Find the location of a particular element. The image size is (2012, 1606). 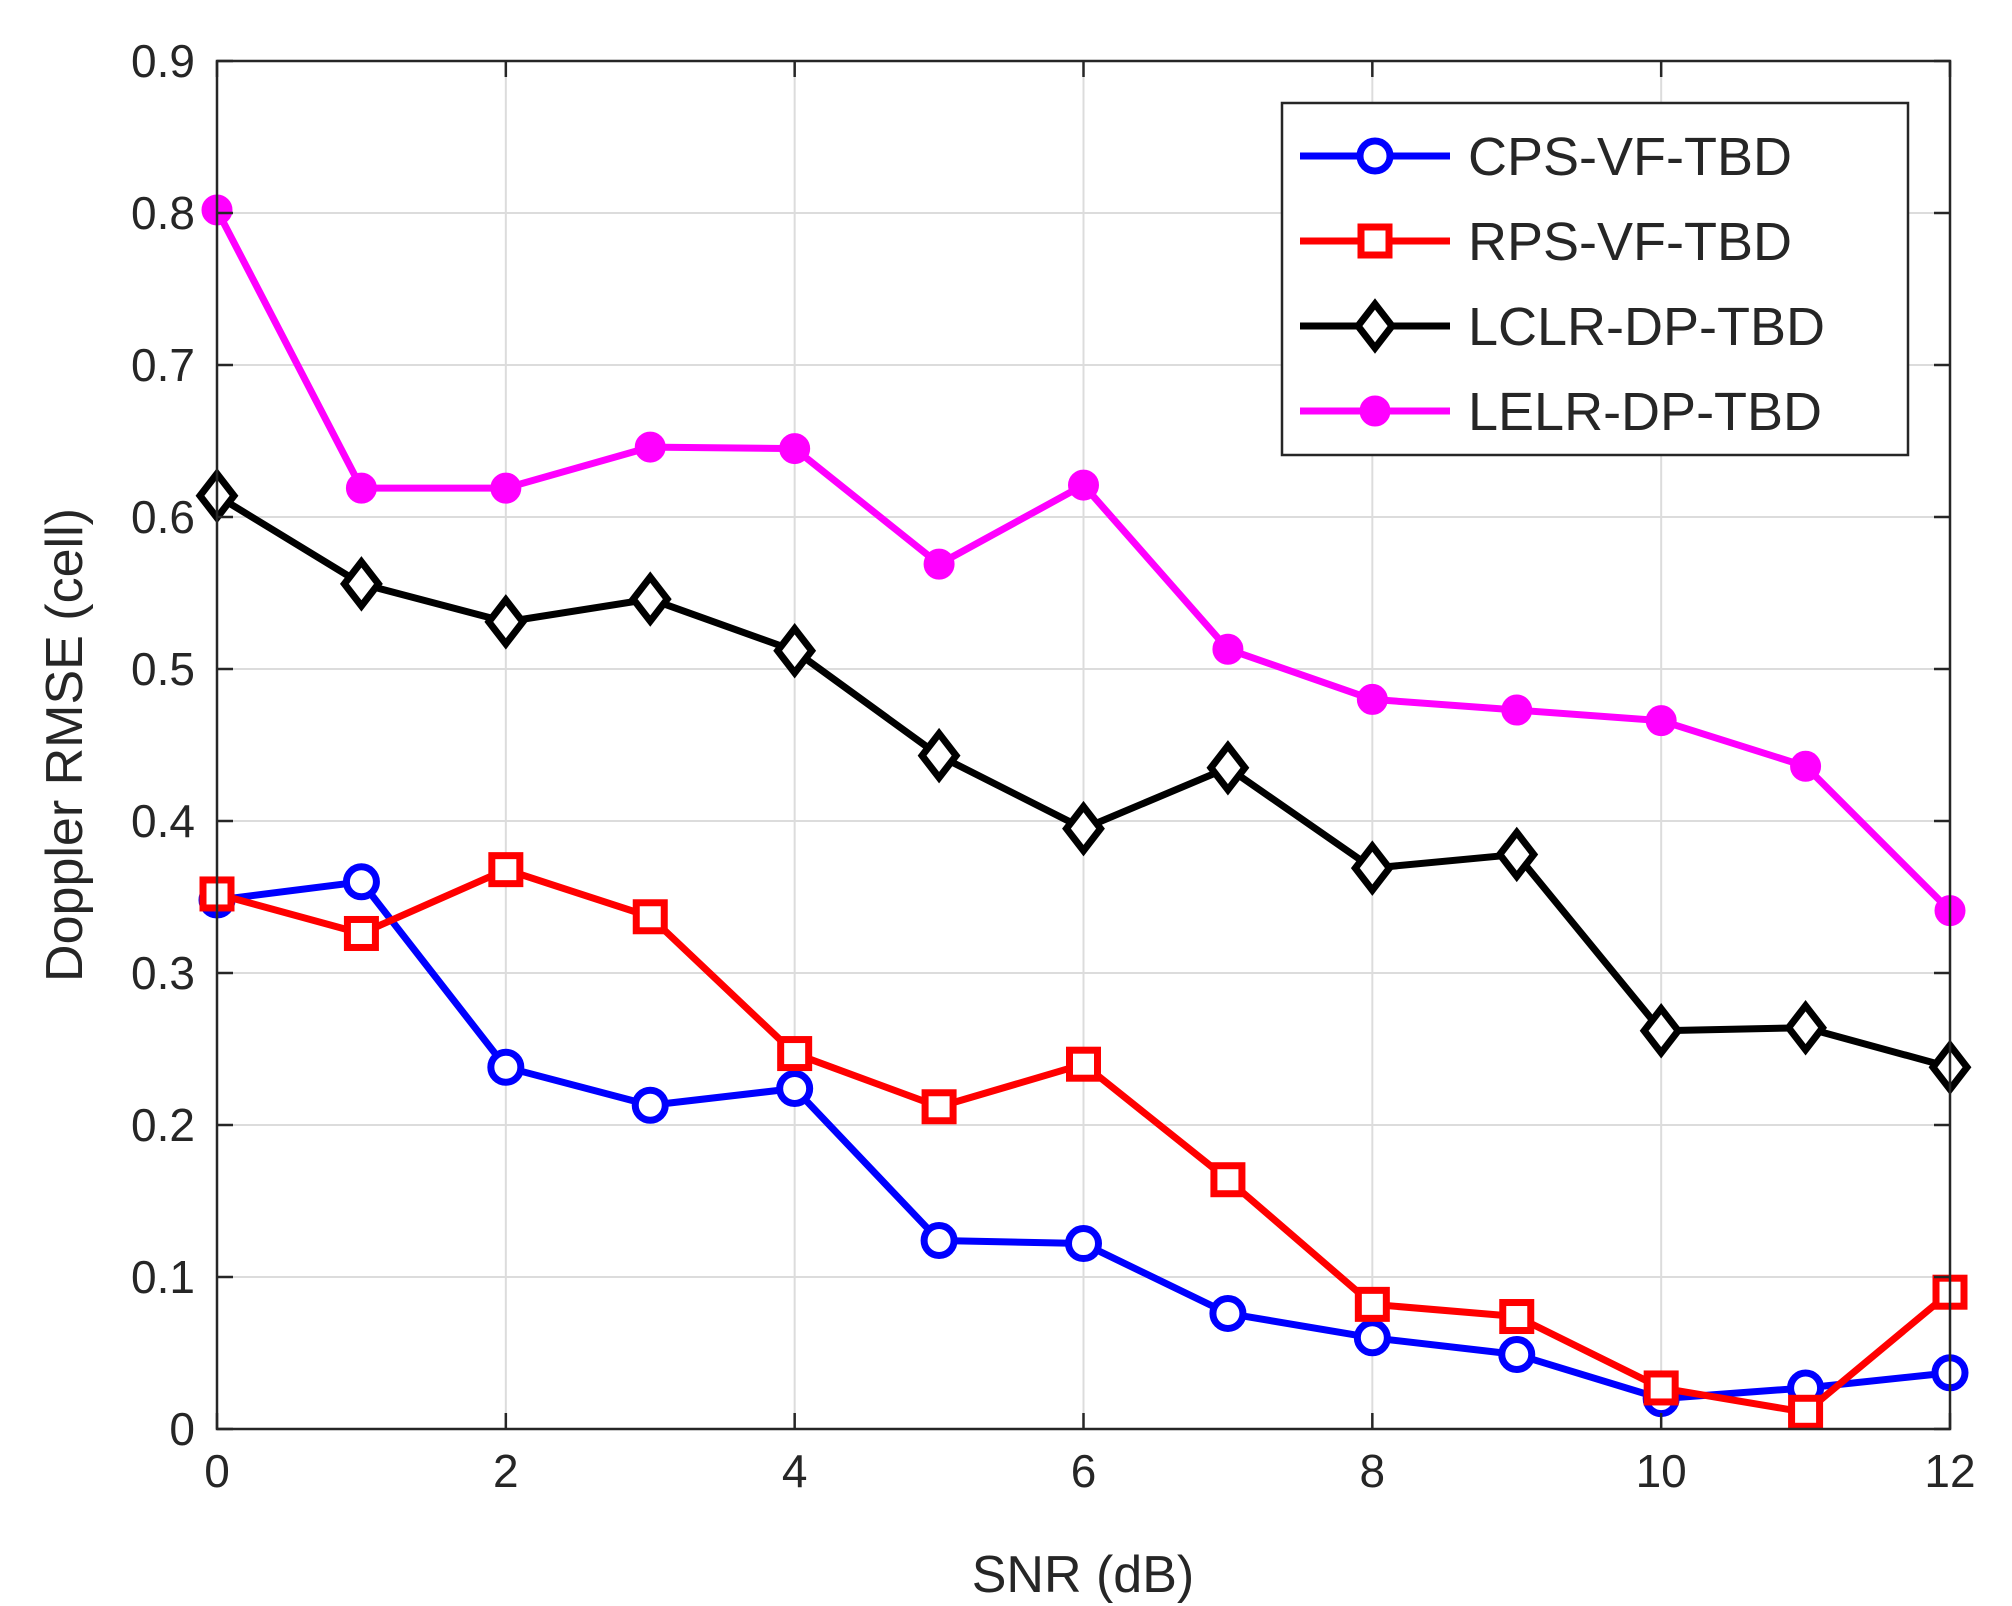

legend-label: LCLR-DP-TBD is located at coordinates (1646, 327).